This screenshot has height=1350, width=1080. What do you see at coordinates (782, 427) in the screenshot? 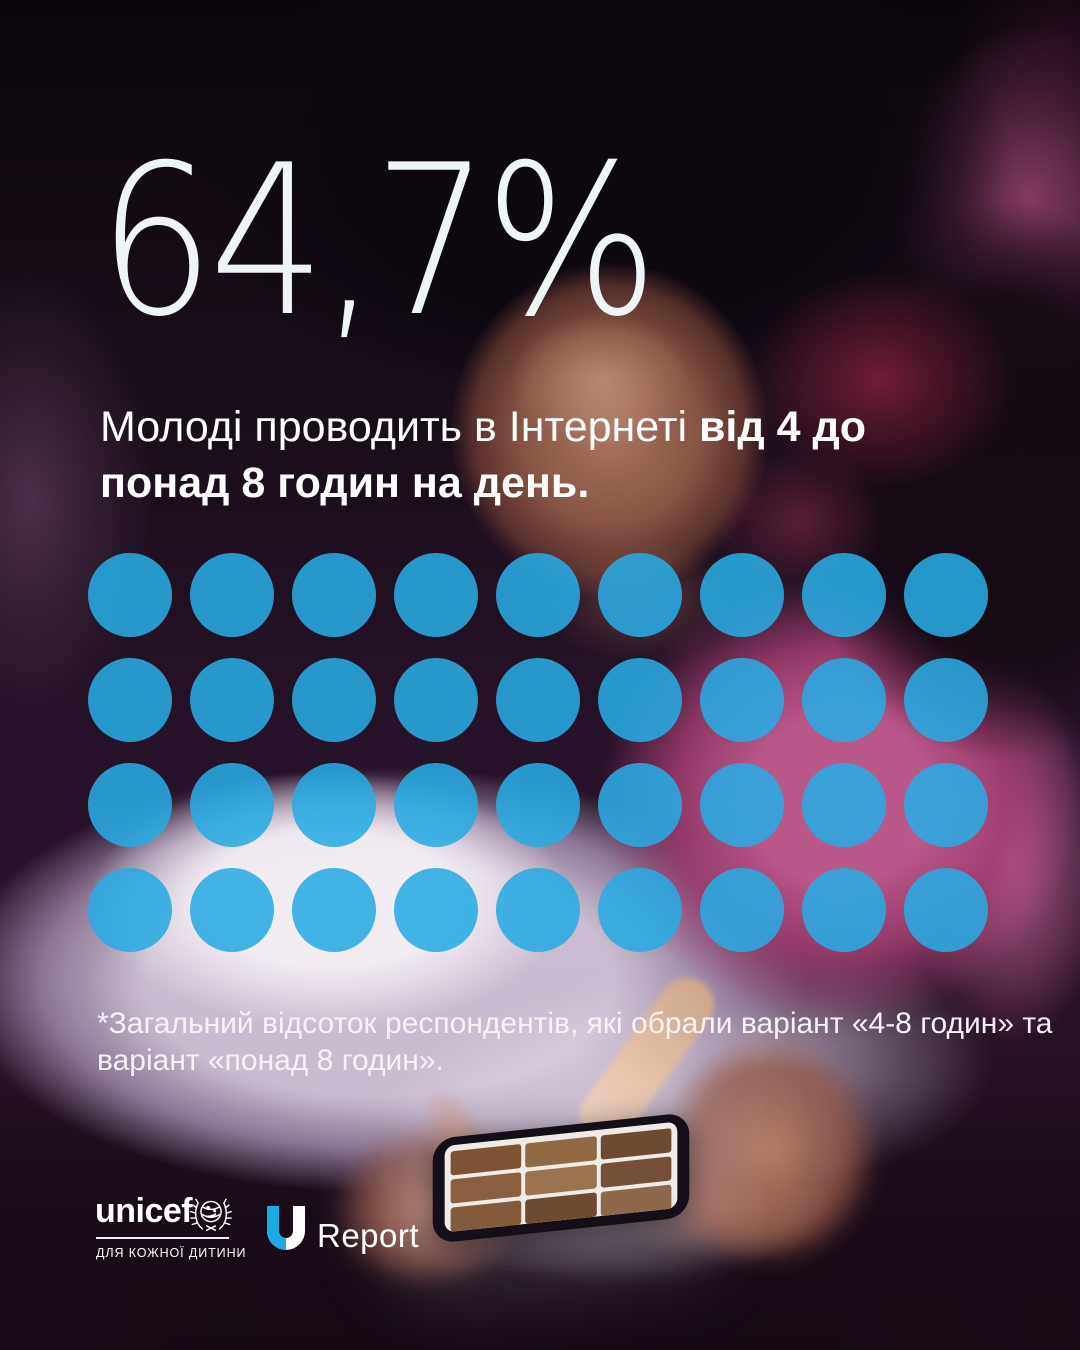
I see `subtitle-bold-part1: від 4 до` at bounding box center [782, 427].